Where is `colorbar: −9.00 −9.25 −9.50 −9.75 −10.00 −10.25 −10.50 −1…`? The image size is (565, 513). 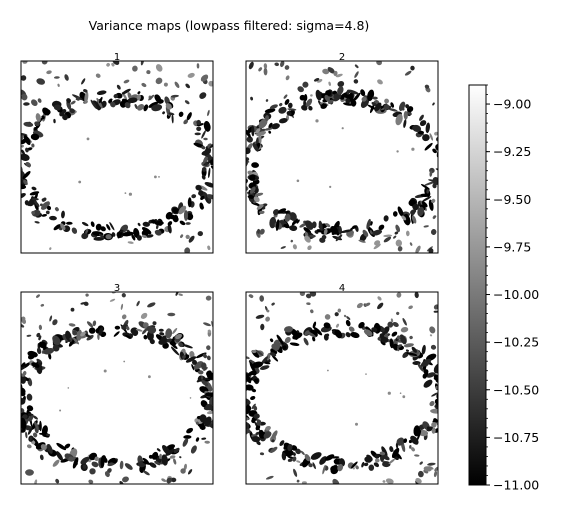 colorbar: −9.00 −9.25 −9.50 −9.75 −10.00 −10.25 −10.50 −1… is located at coordinates (503, 288).